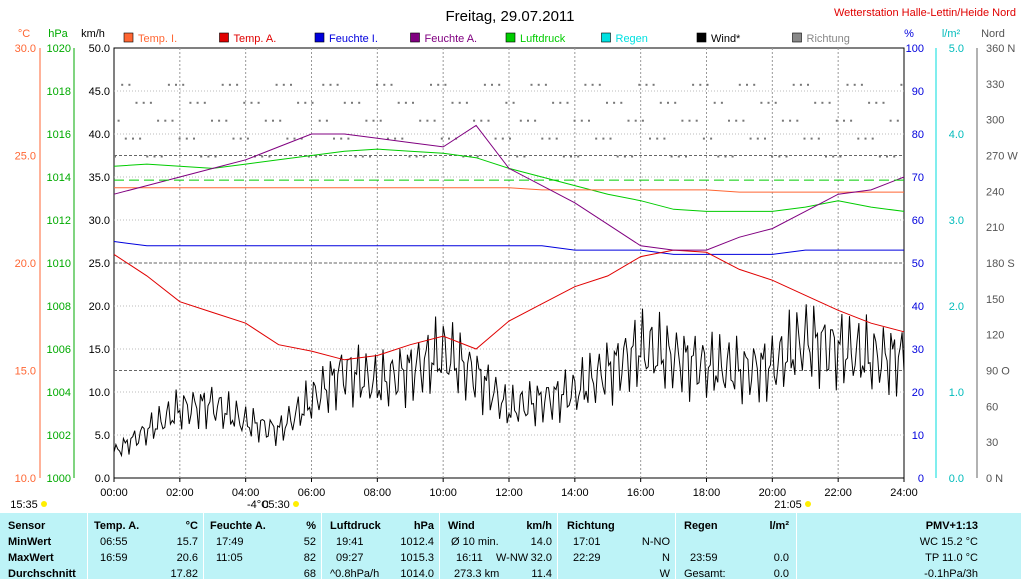 The height and width of the screenshot is (581, 1021). What do you see at coordinates (587, 558) in the screenshot?
I see `dir-max-time: 22:29` at bounding box center [587, 558].